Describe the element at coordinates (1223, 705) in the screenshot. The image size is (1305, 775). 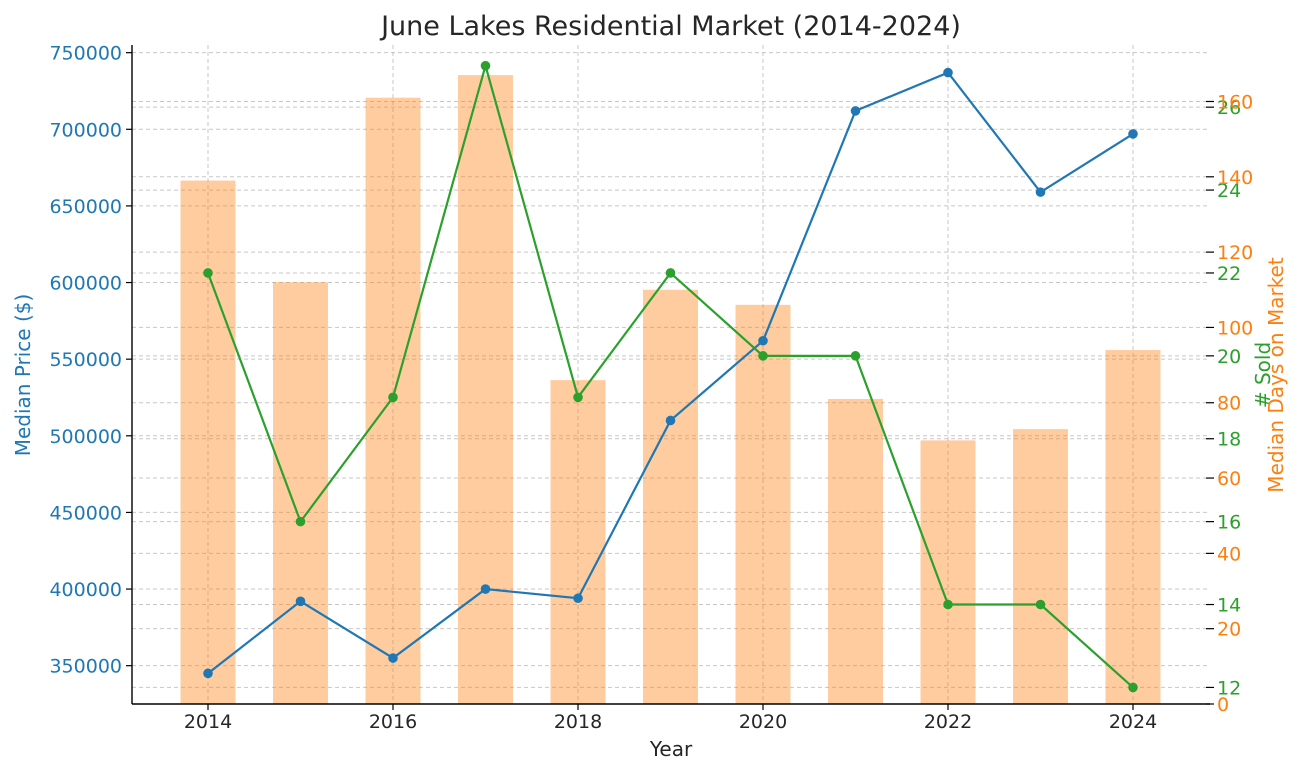
I see `outer-tick-0: 0` at that location.